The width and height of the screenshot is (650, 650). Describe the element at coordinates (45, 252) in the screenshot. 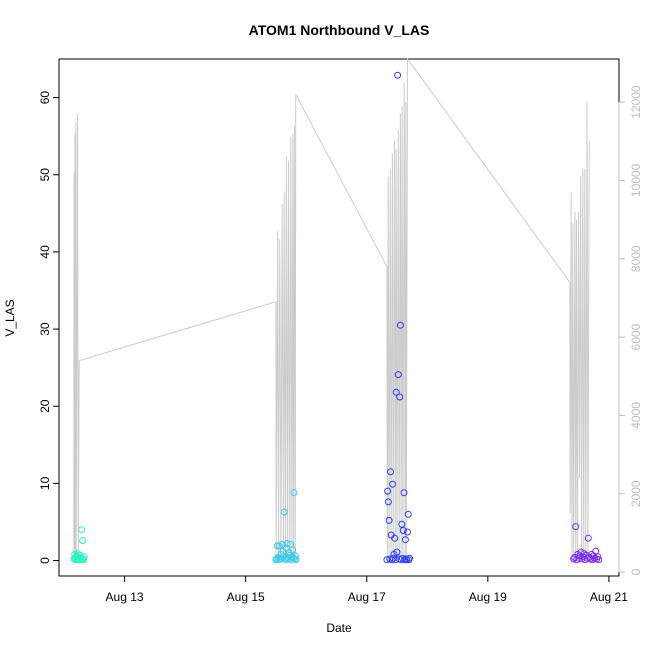

I see `y-left-tick-label: 40` at that location.